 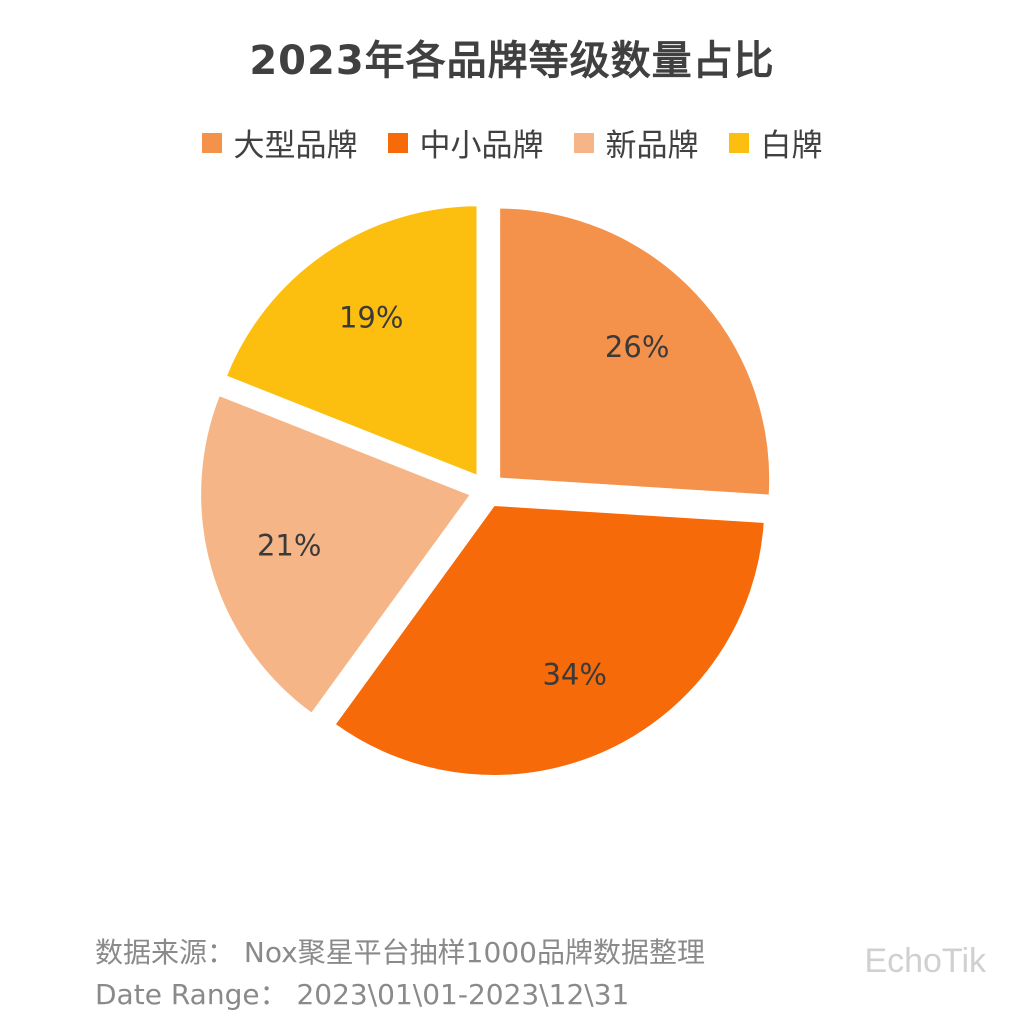 What do you see at coordinates (481, 146) in the screenshot?
I see `legend-label-small-medium-brand: 中小品牌` at bounding box center [481, 146].